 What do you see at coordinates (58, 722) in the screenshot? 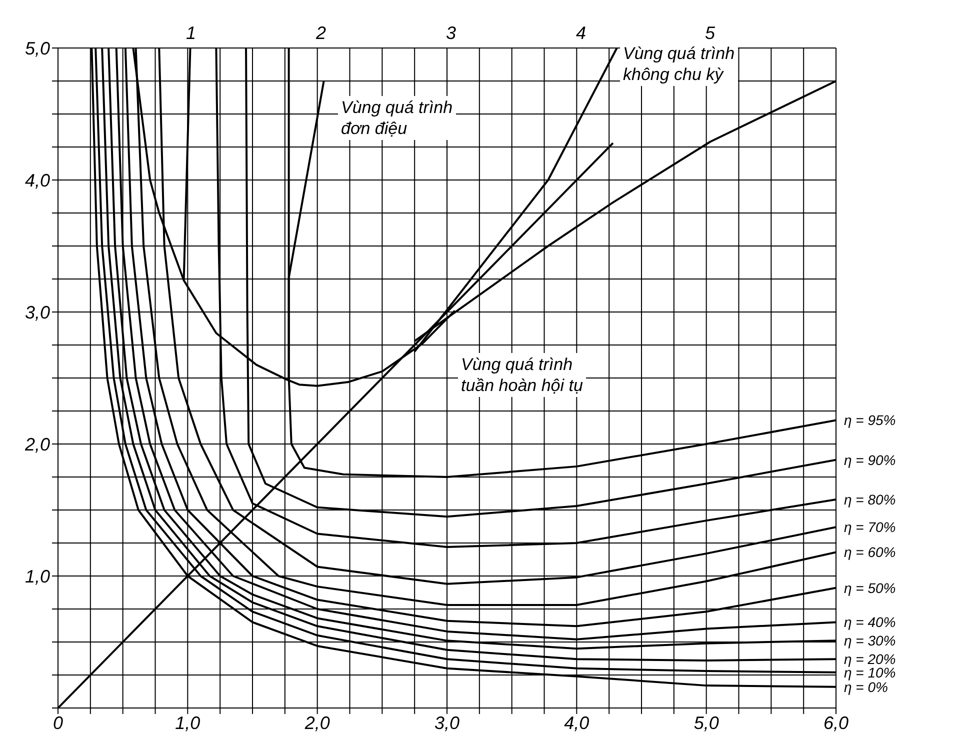
I see `x-tick-label: 0` at bounding box center [58, 722].